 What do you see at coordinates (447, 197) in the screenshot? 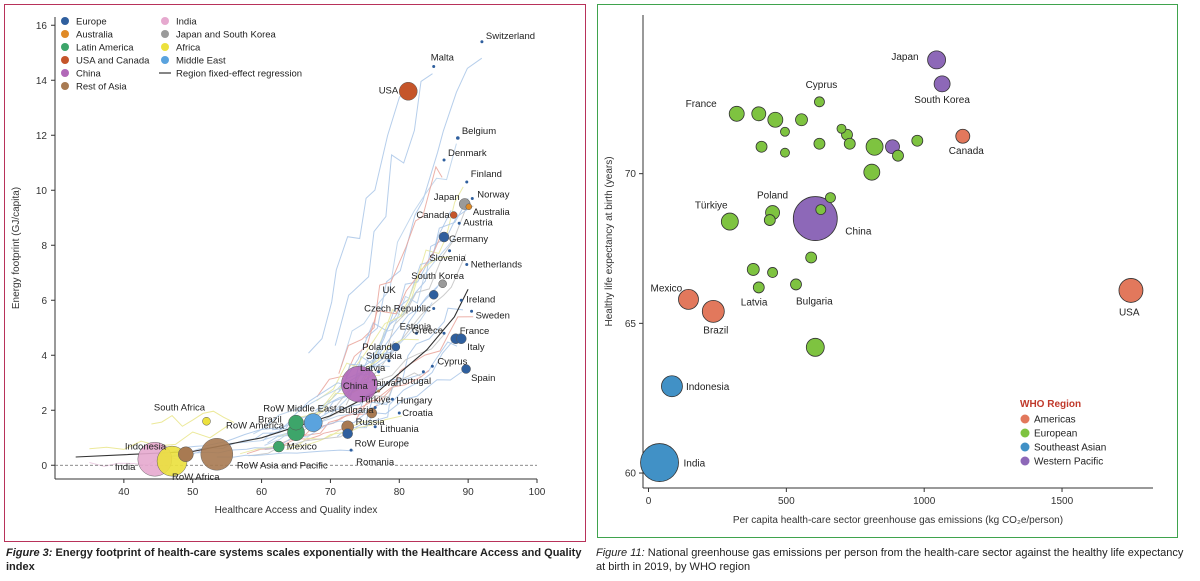
I see `label-japan: Japan` at bounding box center [447, 197].